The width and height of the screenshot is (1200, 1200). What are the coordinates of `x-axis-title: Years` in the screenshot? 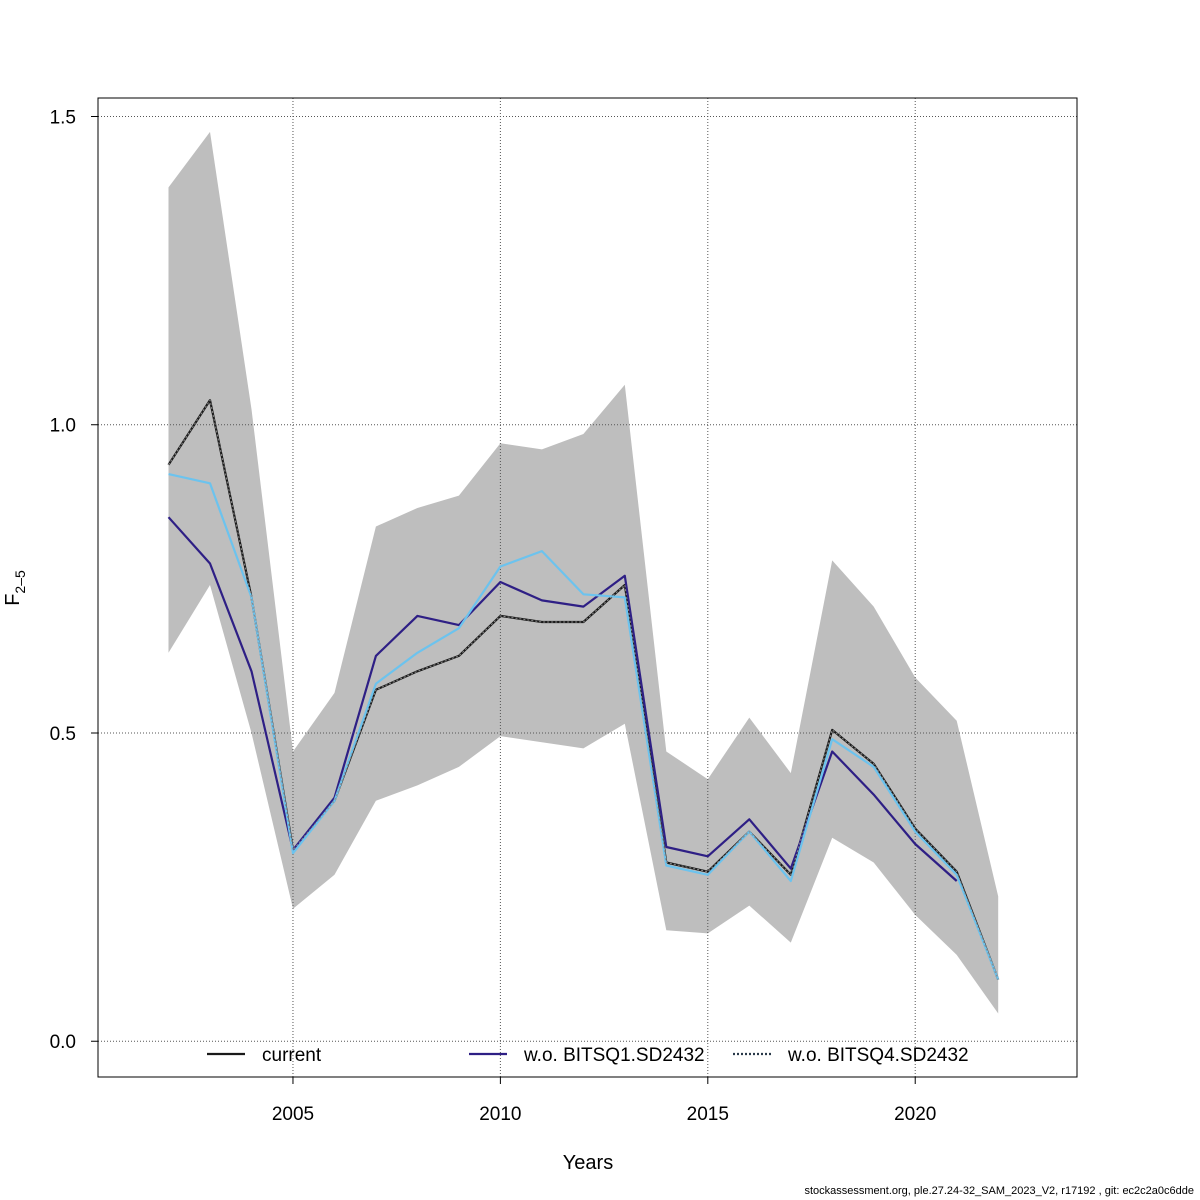 It's located at (588, 1163).